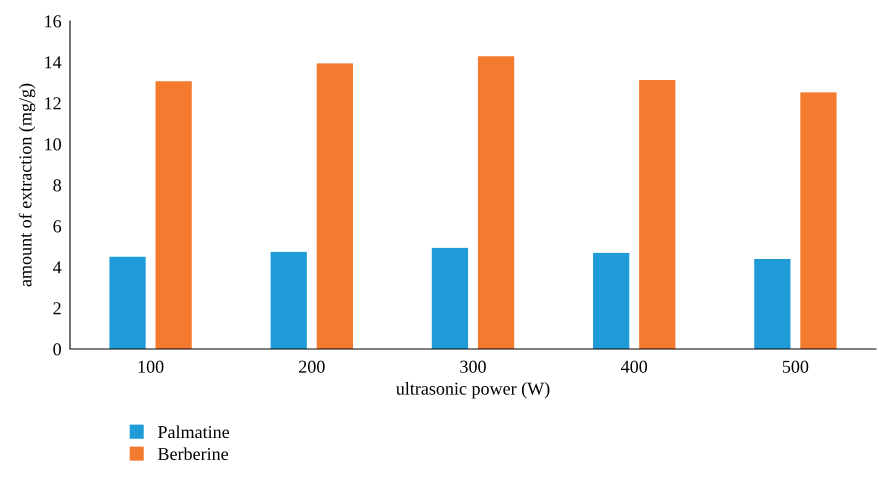 The height and width of the screenshot is (480, 878). I want to click on y-tick-label: 14, so click(53, 62).